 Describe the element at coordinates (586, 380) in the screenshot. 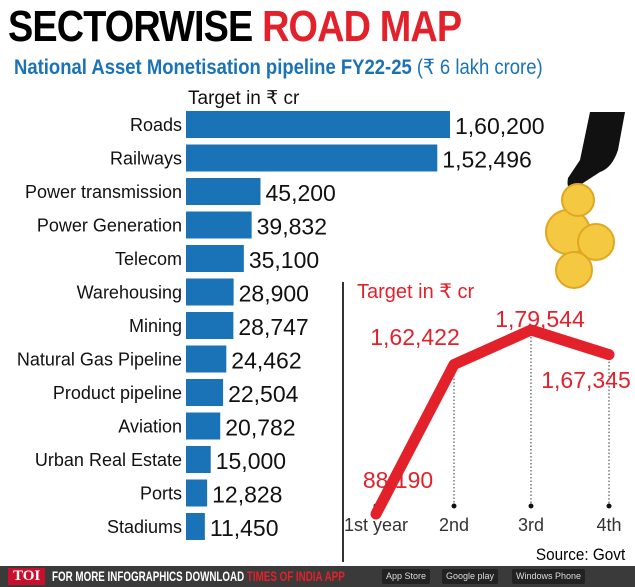

I see `line-value-label: 1,67,345` at that location.